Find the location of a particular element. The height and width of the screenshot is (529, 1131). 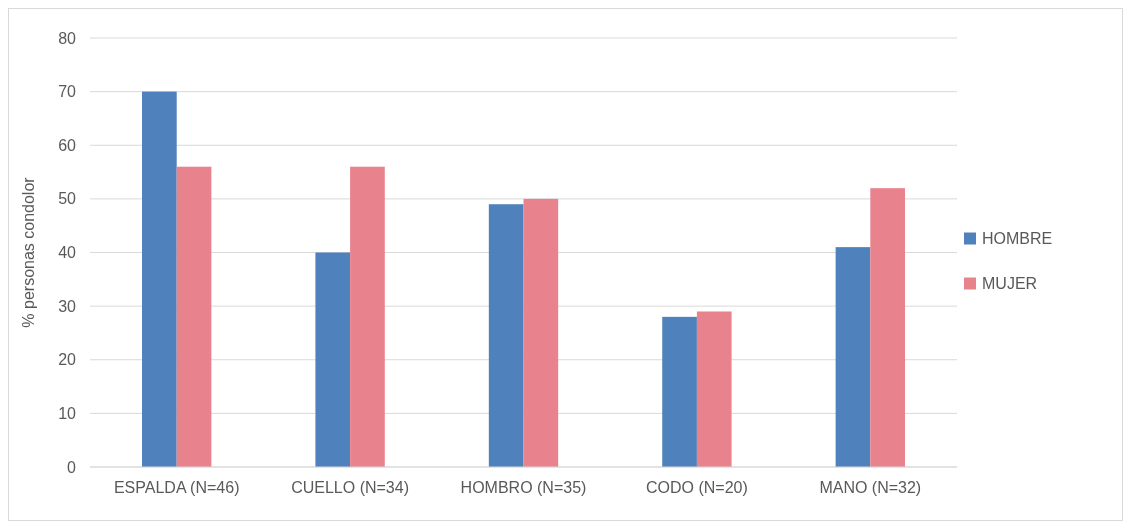

x-tick-label: CUELLO (N=34) is located at coordinates (350, 487).